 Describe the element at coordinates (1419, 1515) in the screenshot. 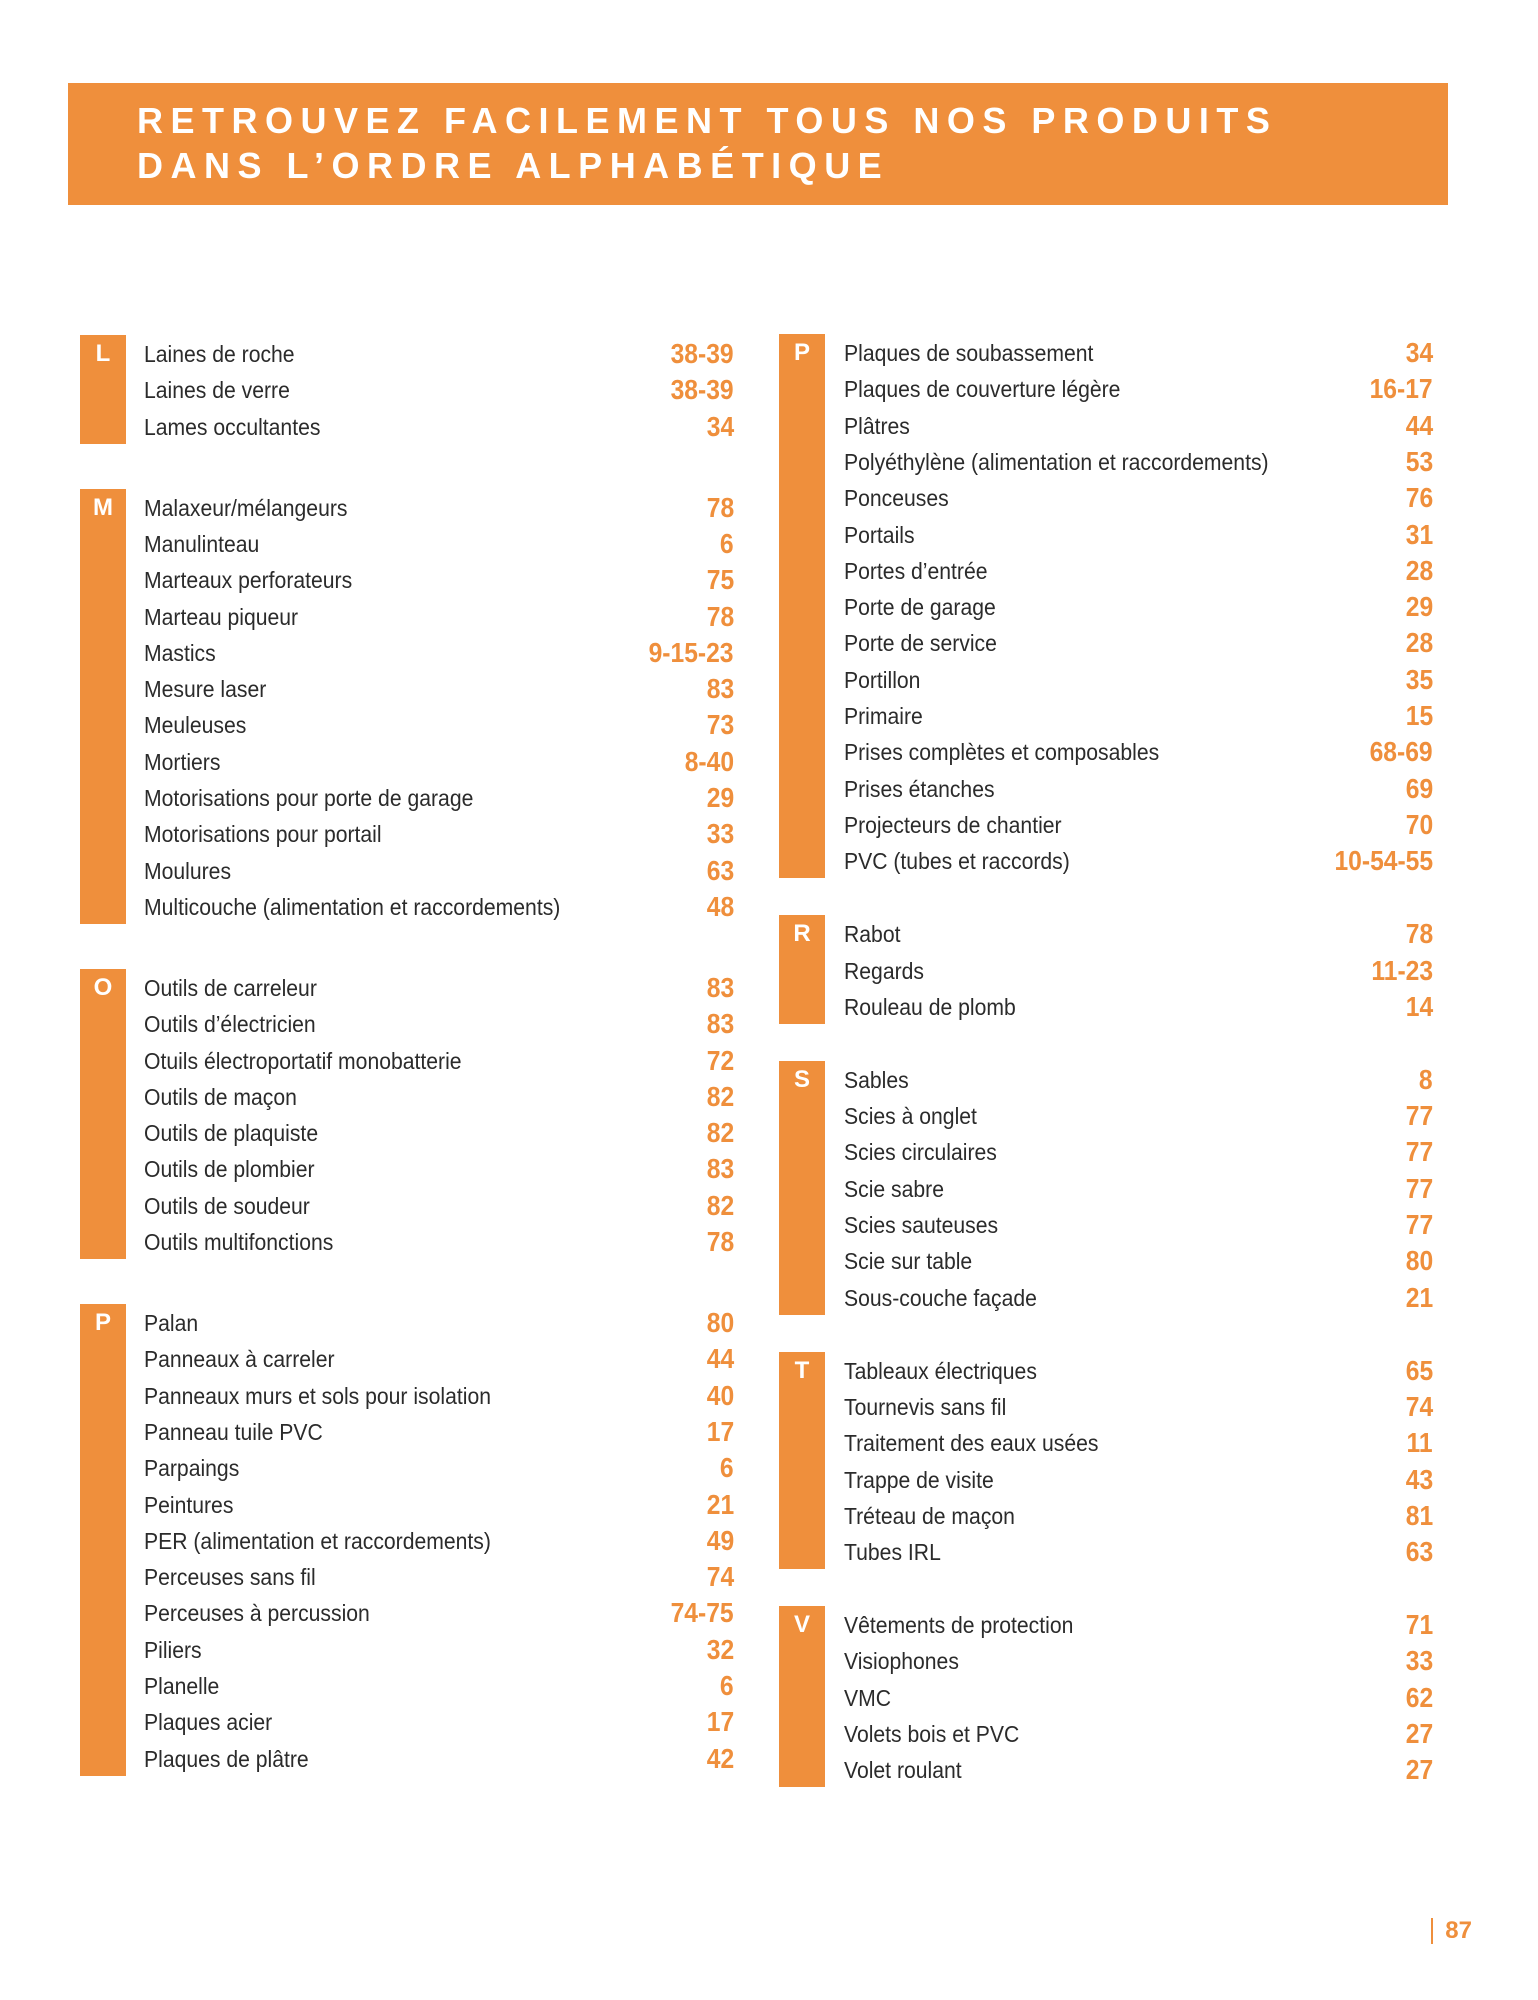

I see `item-page: 81` at that location.